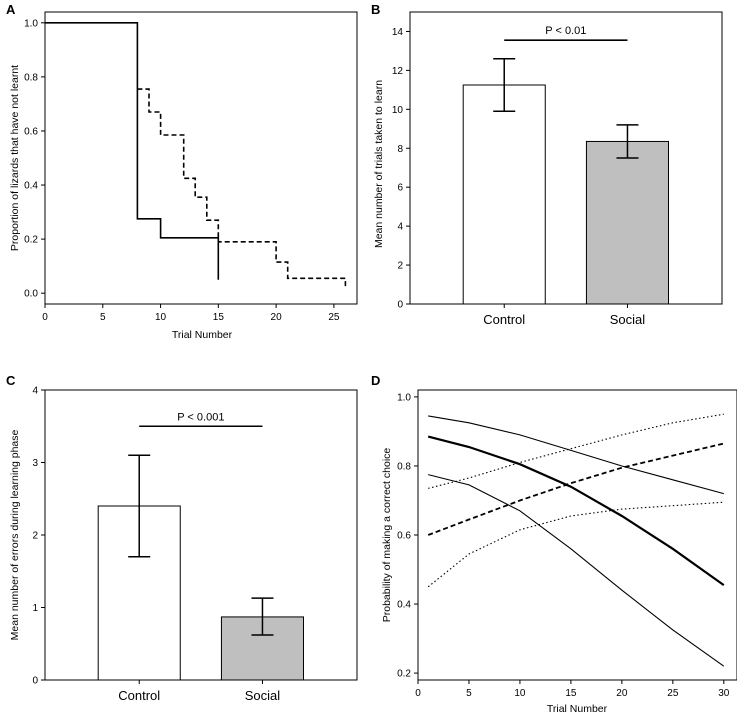 The height and width of the screenshot is (716, 737). What do you see at coordinates (398, 32) in the screenshot?
I see `panel-b-ytick-label: 14` at bounding box center [398, 32].